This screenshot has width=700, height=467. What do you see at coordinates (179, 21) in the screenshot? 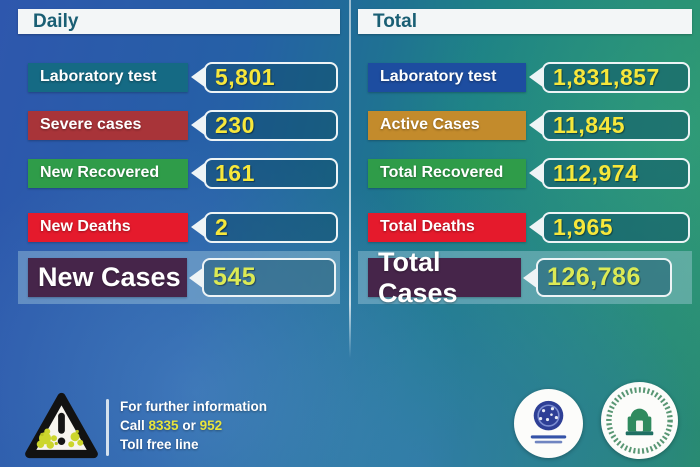
I see `daily-header: Daily` at bounding box center [179, 21].